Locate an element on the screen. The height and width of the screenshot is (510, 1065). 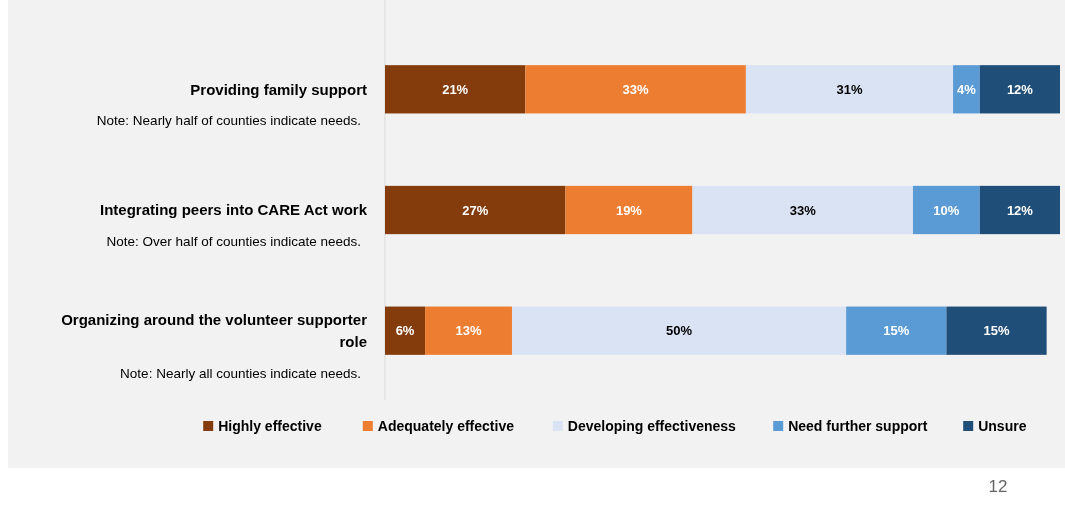
legend-label: Highly effective is located at coordinates (270, 425).